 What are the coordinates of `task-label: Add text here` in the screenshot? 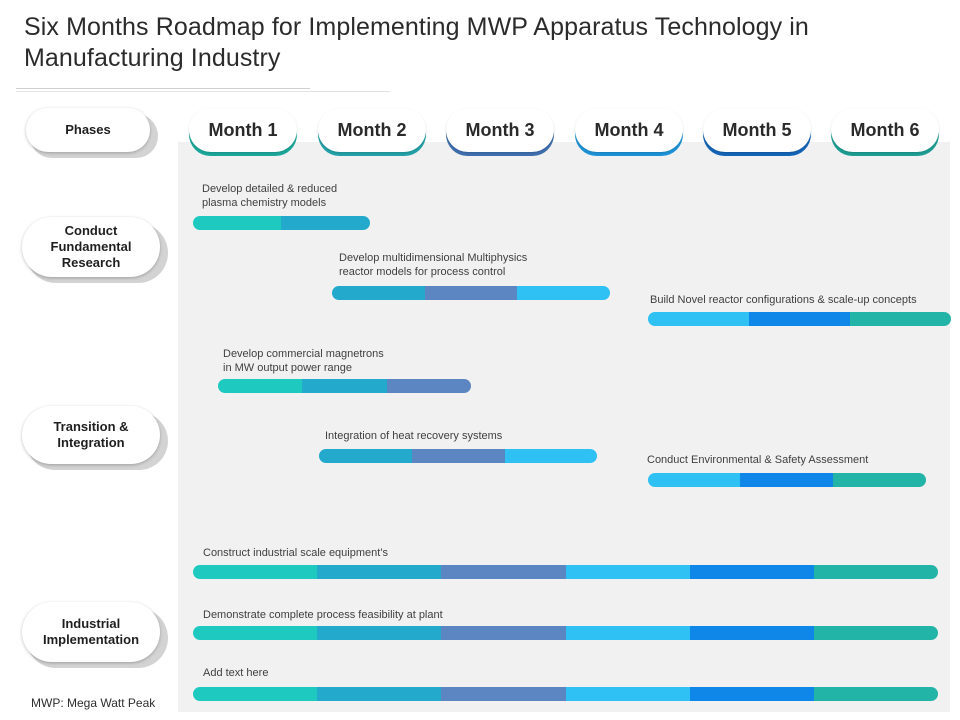 It's located at (236, 673).